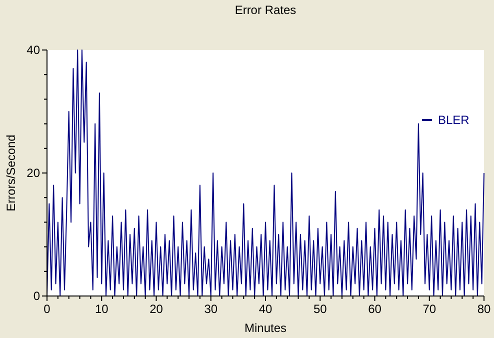 This screenshot has width=494, height=338. Describe the element at coordinates (211, 309) in the screenshot. I see `x-tick-label: 30` at that location.